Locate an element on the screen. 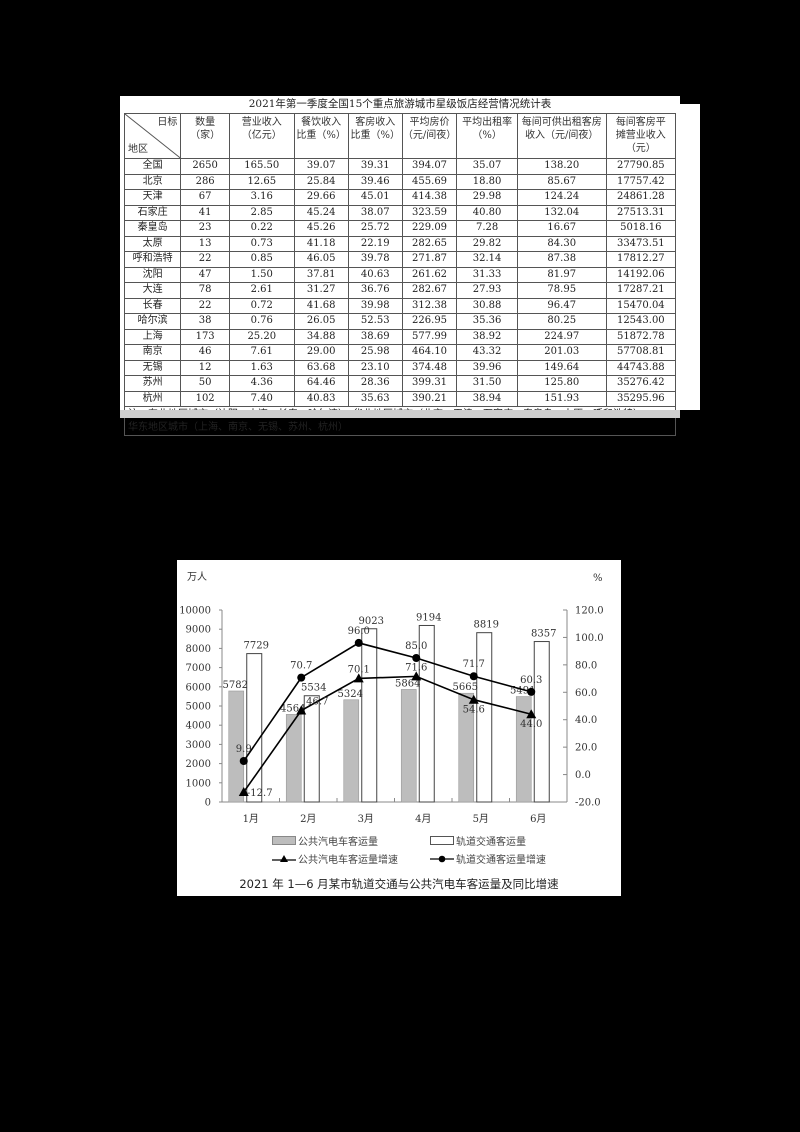 This screenshot has width=800, height=1132. rail-volume-label: 9194 is located at coordinates (428, 617).